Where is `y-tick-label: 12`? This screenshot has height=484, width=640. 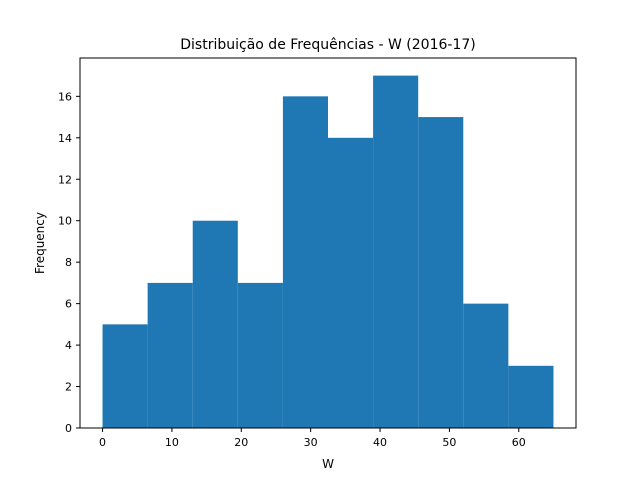 y-tick-label: 12 is located at coordinates (65, 179).